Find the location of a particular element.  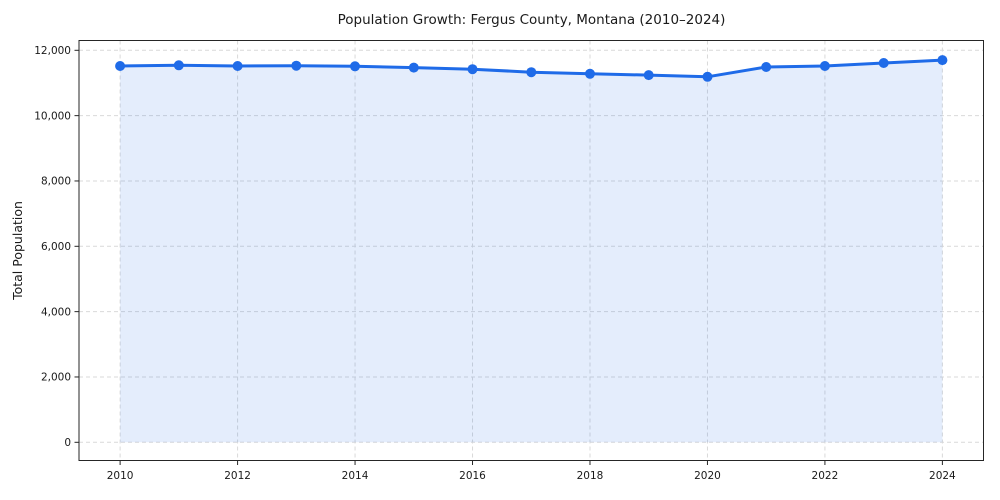

y-tick-label: 6,000 is located at coordinates (56, 247).